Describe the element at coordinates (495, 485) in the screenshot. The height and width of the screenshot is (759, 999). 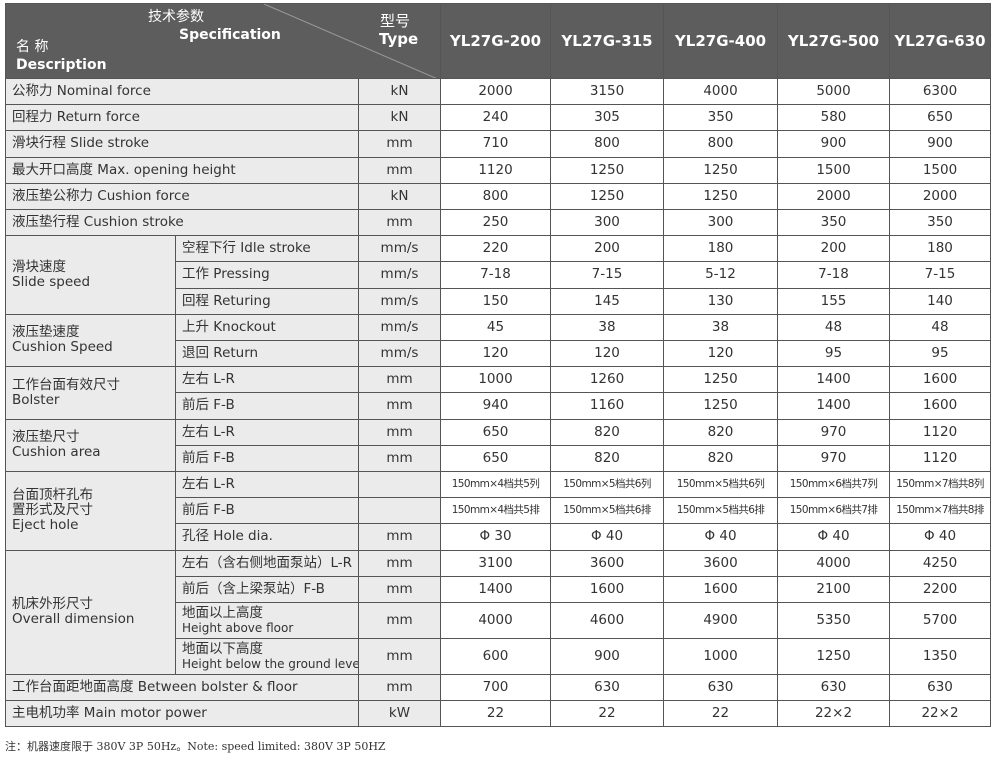
I see `value-cell: 150mm×4档共5列` at that location.